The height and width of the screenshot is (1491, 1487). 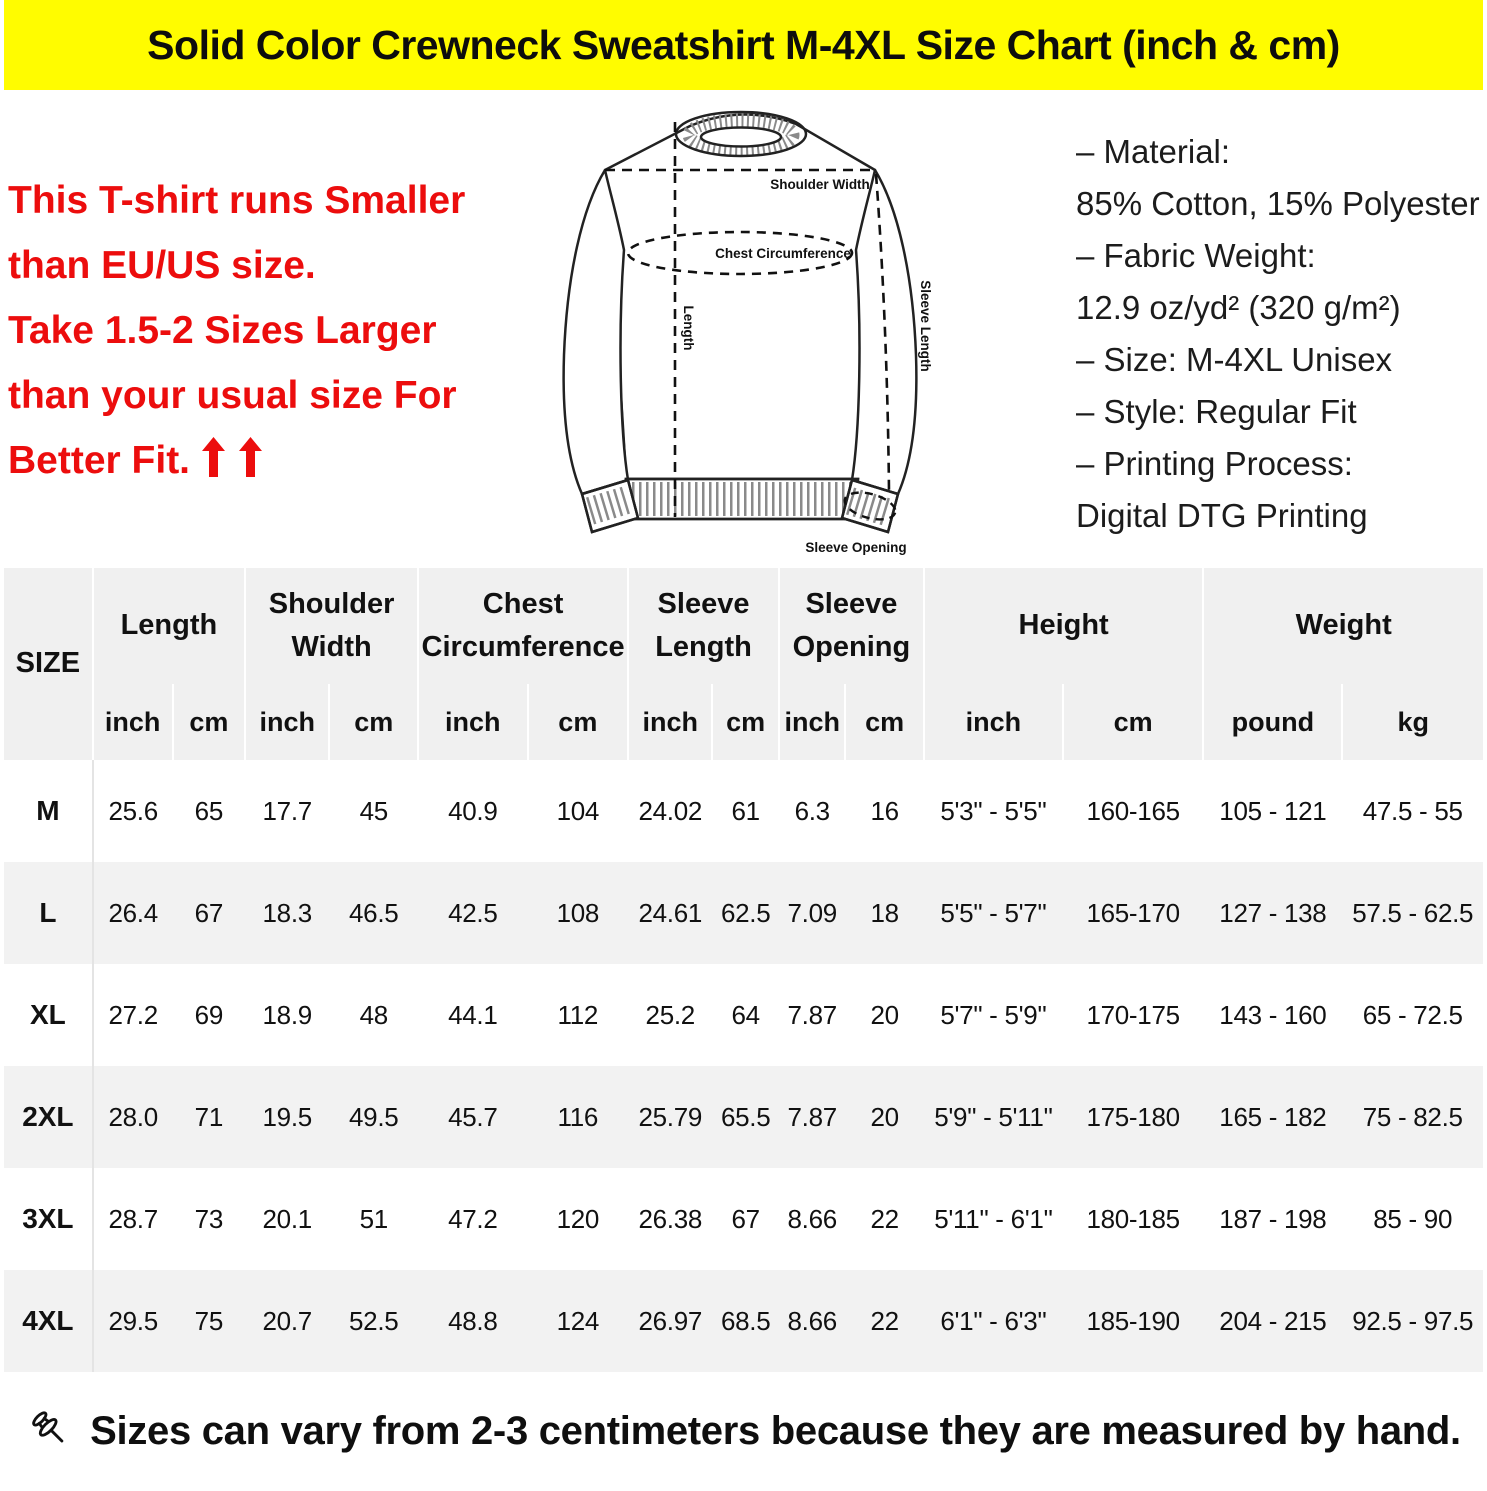 What do you see at coordinates (578, 1218) in the screenshot?
I see `table-cell: 120` at bounding box center [578, 1218].